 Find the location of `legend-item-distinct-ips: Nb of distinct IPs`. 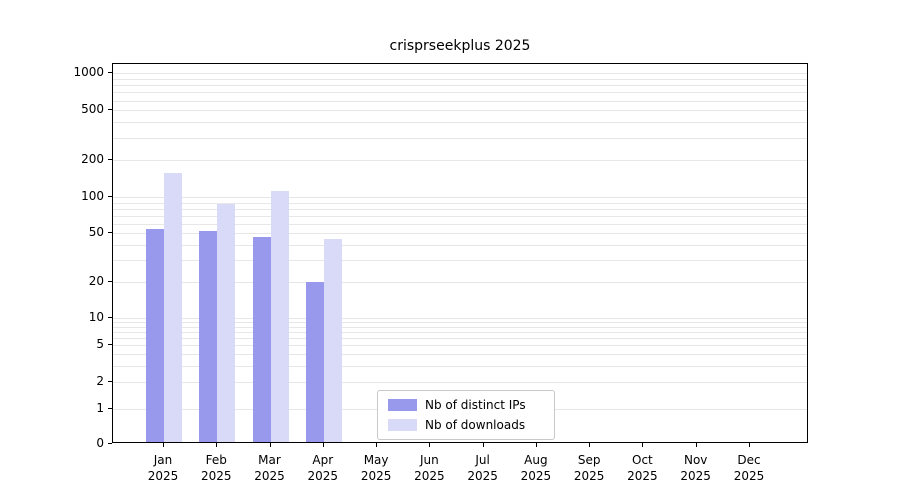

legend-item-distinct-ips: Nb of distinct IPs is located at coordinates (466, 405).